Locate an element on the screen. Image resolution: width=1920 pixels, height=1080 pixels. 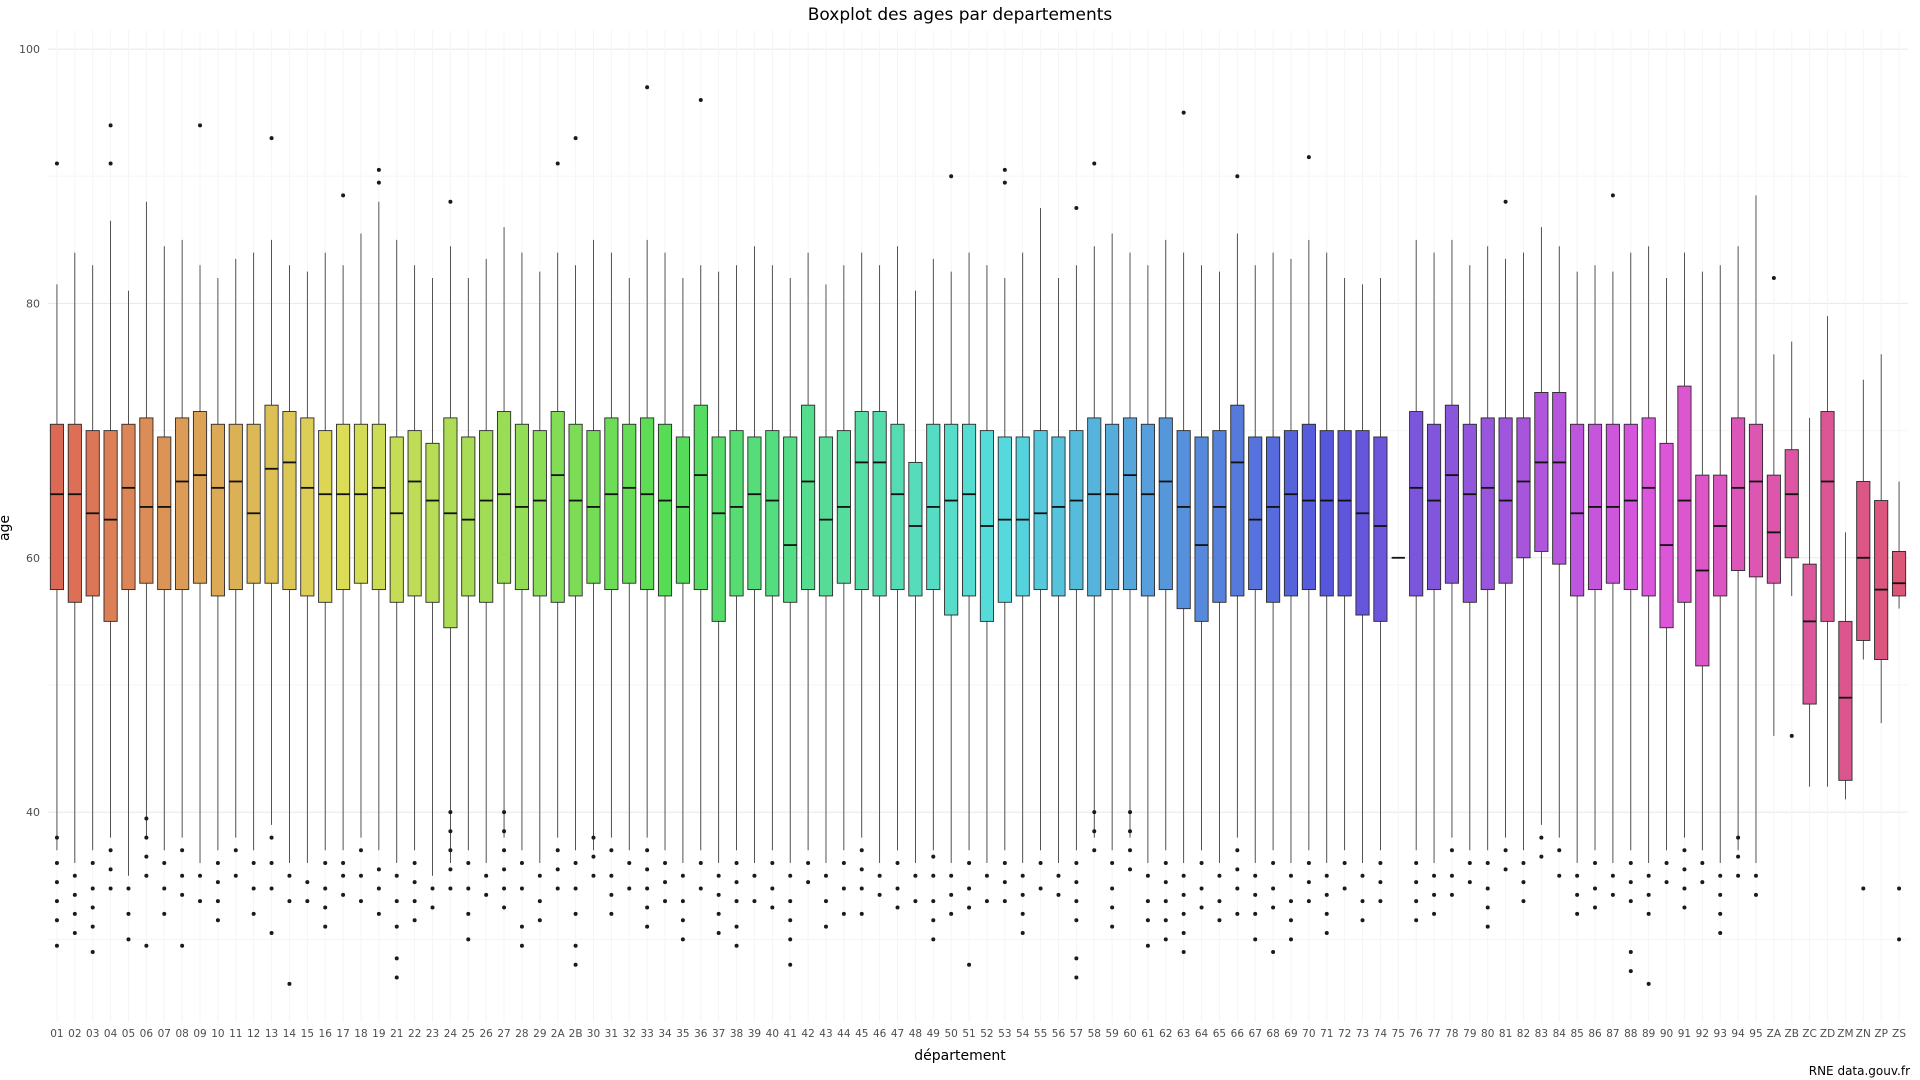
x-tick-label: 13 is located at coordinates (271, 1034).